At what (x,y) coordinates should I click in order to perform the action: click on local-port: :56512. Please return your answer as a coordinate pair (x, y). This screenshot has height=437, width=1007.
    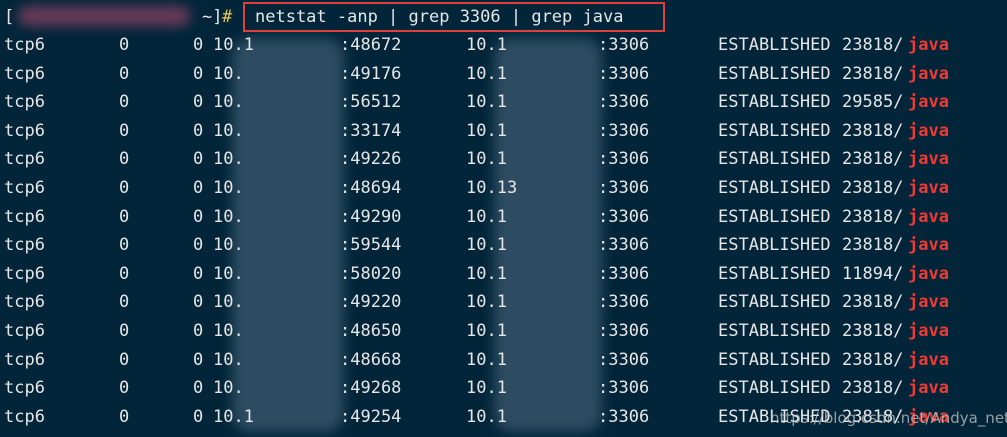
    Looking at the image, I should click on (371, 102).